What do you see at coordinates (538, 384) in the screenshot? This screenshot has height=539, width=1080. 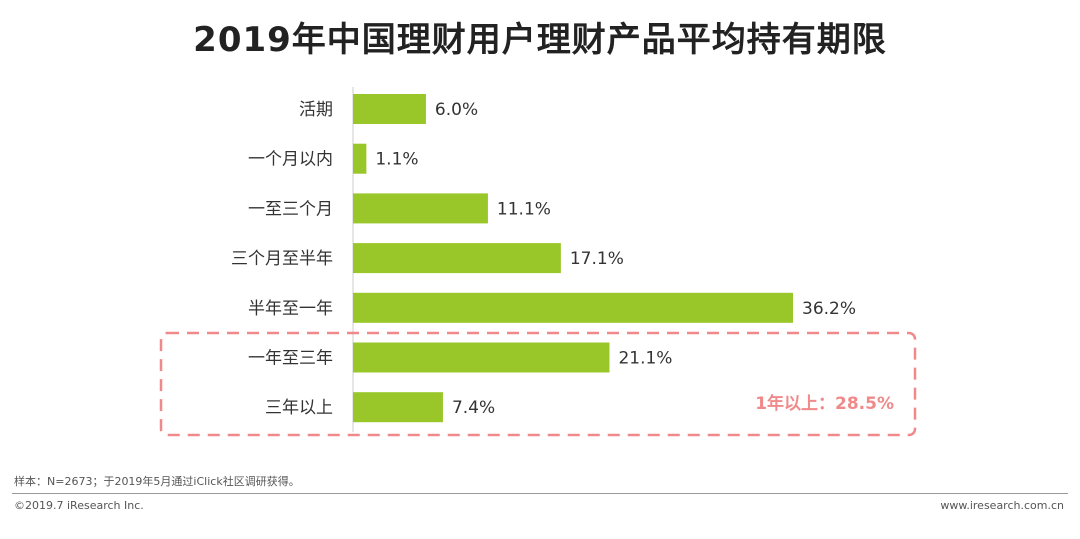 I see `highlight-box` at bounding box center [538, 384].